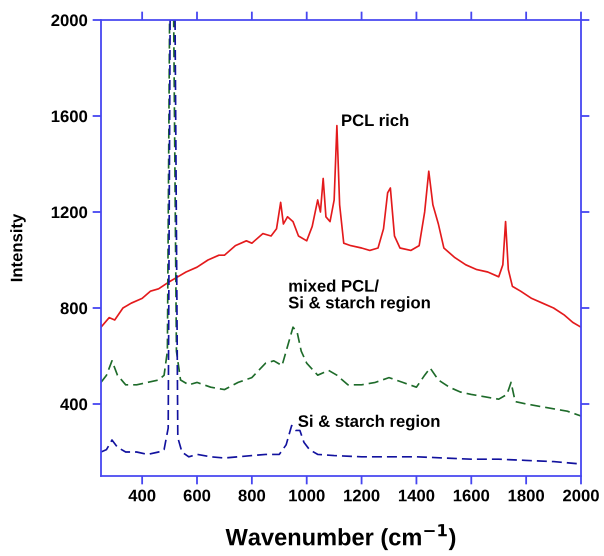  What do you see at coordinates (375, 120) in the screenshot?
I see `series-label: PCL rich` at bounding box center [375, 120].